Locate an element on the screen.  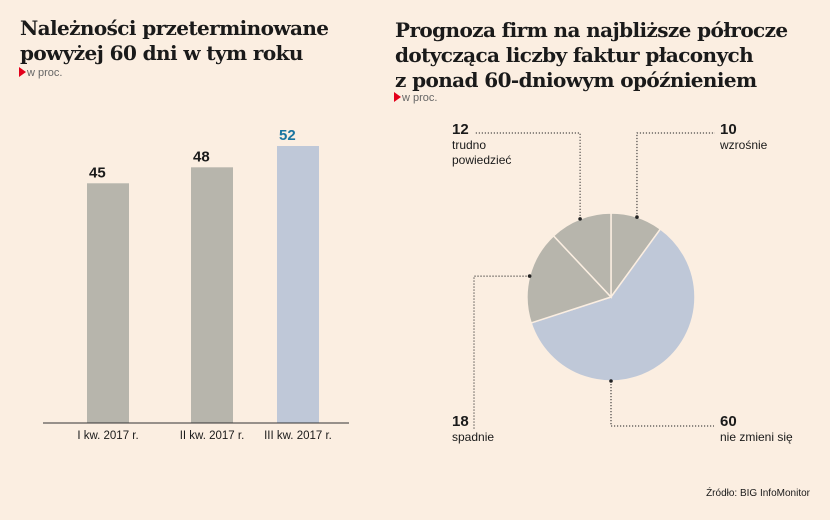
pie-chart-unit-text: w proc. is located at coordinates (420, 98).